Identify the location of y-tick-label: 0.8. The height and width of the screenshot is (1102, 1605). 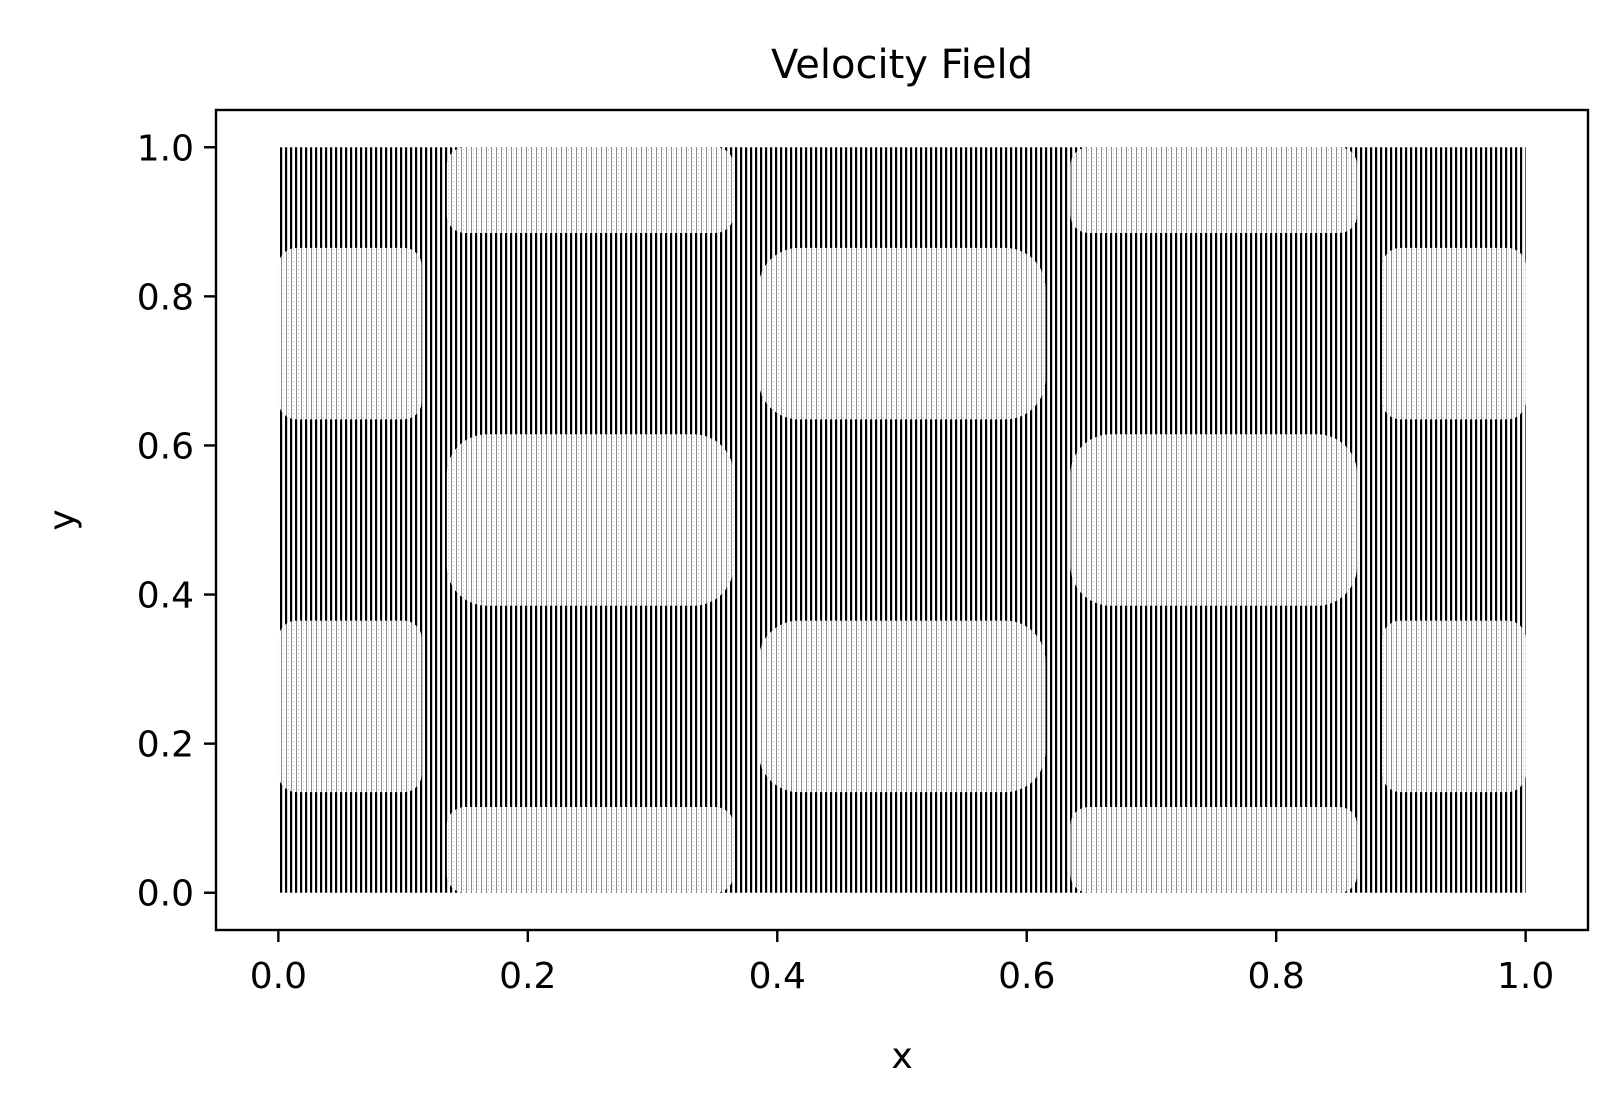
(165, 297).